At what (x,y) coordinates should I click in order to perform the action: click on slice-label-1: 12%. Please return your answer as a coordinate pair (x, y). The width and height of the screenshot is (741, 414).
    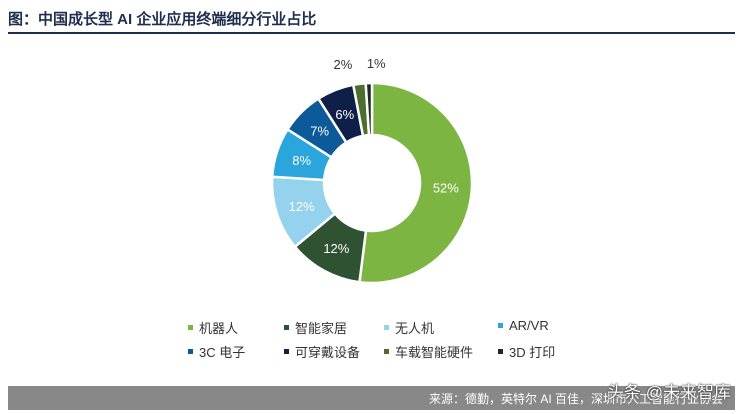
    Looking at the image, I should click on (336, 248).